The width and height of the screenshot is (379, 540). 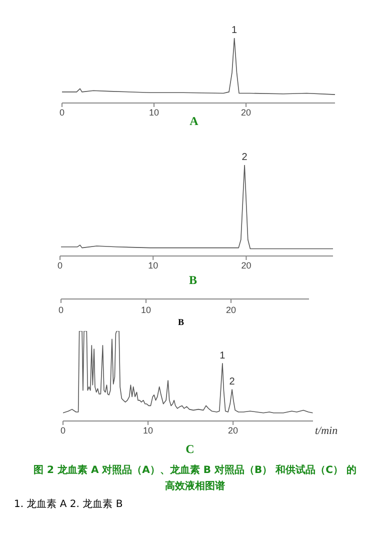 I want to click on text: C, so click(x=190, y=449).